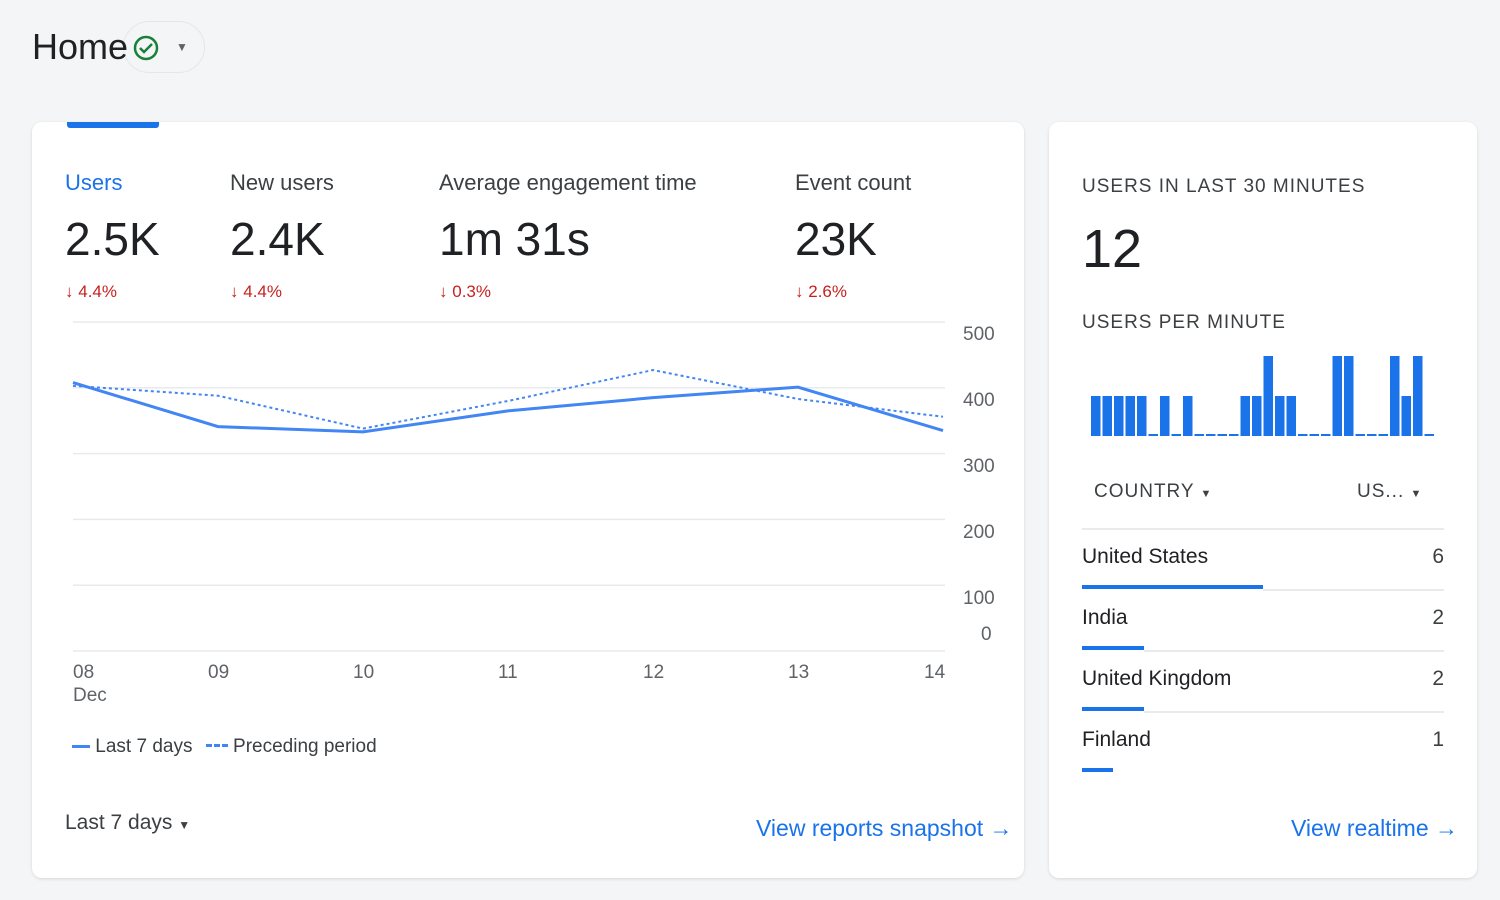  What do you see at coordinates (853, 182) in the screenshot?
I see `metric-label: Event count` at bounding box center [853, 182].